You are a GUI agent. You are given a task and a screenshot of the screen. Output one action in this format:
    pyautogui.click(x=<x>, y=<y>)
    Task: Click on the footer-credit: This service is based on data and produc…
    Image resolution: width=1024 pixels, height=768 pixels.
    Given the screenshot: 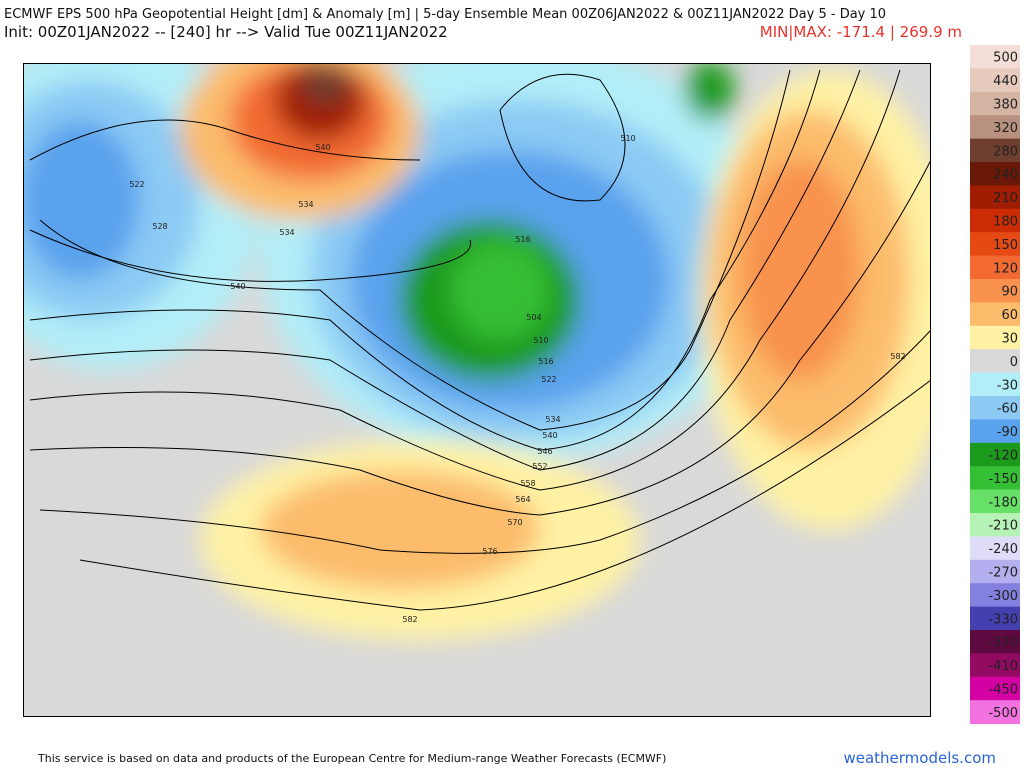 What is the action you would take?
    pyautogui.click(x=351, y=758)
    